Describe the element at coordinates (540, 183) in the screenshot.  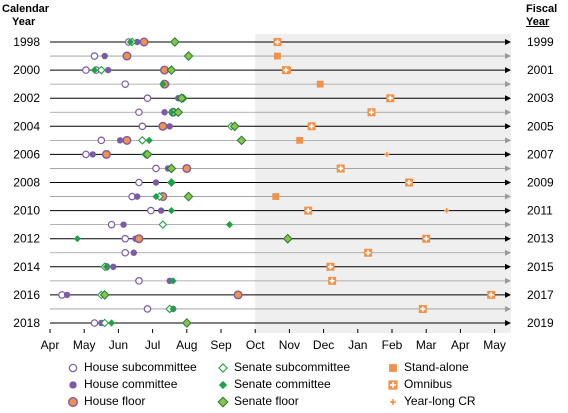
I see `fiscal-year-label: 2009` at that location.